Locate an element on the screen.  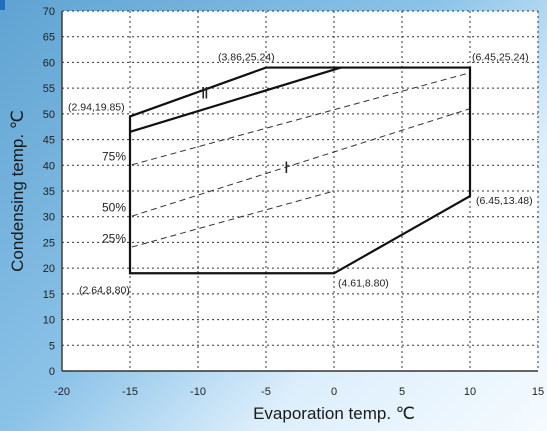
y-tick-label: 55 is located at coordinates (49, 89).